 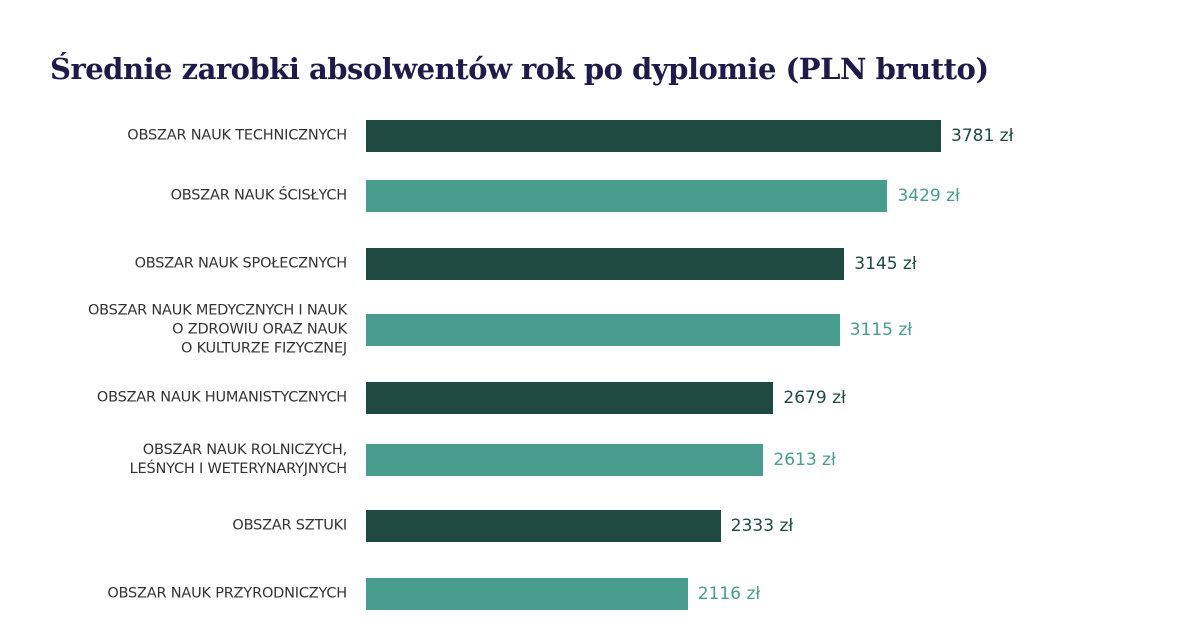 What do you see at coordinates (928, 196) in the screenshot?
I see `value-label: 3429 zł` at bounding box center [928, 196].